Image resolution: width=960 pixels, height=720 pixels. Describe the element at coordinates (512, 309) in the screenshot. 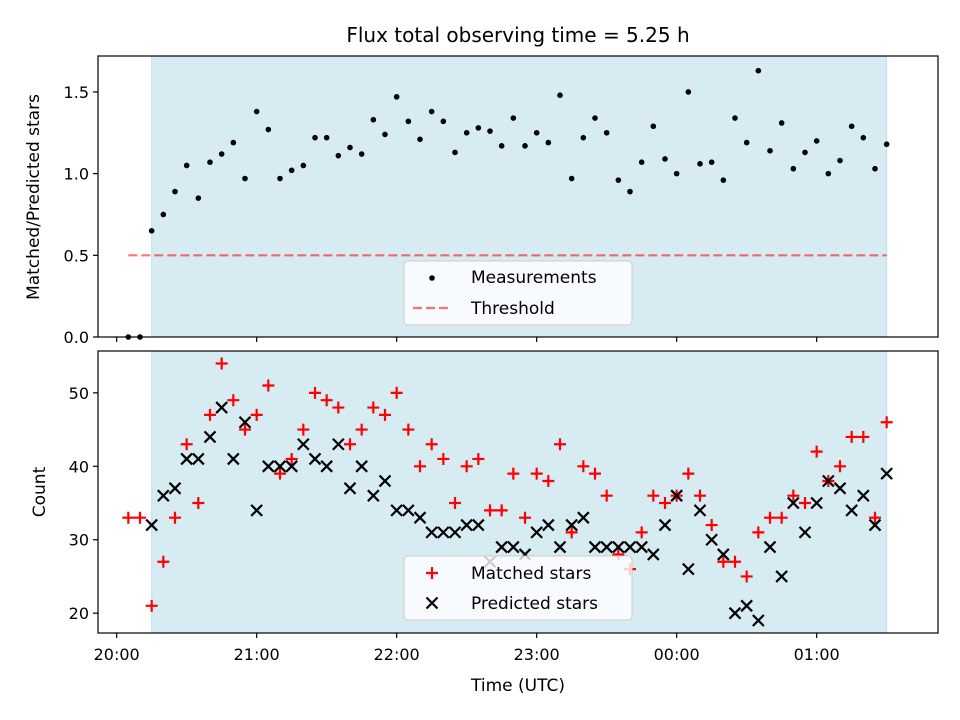

I see `legend-threshold-label: Threshold` at that location.